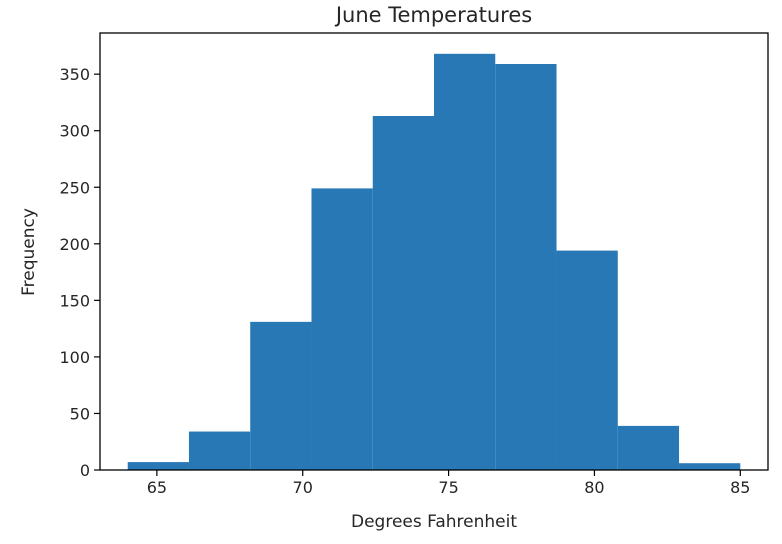 The height and width of the screenshot is (544, 782). Describe the element at coordinates (303, 487) in the screenshot. I see `x-tick-label: 70` at that location.